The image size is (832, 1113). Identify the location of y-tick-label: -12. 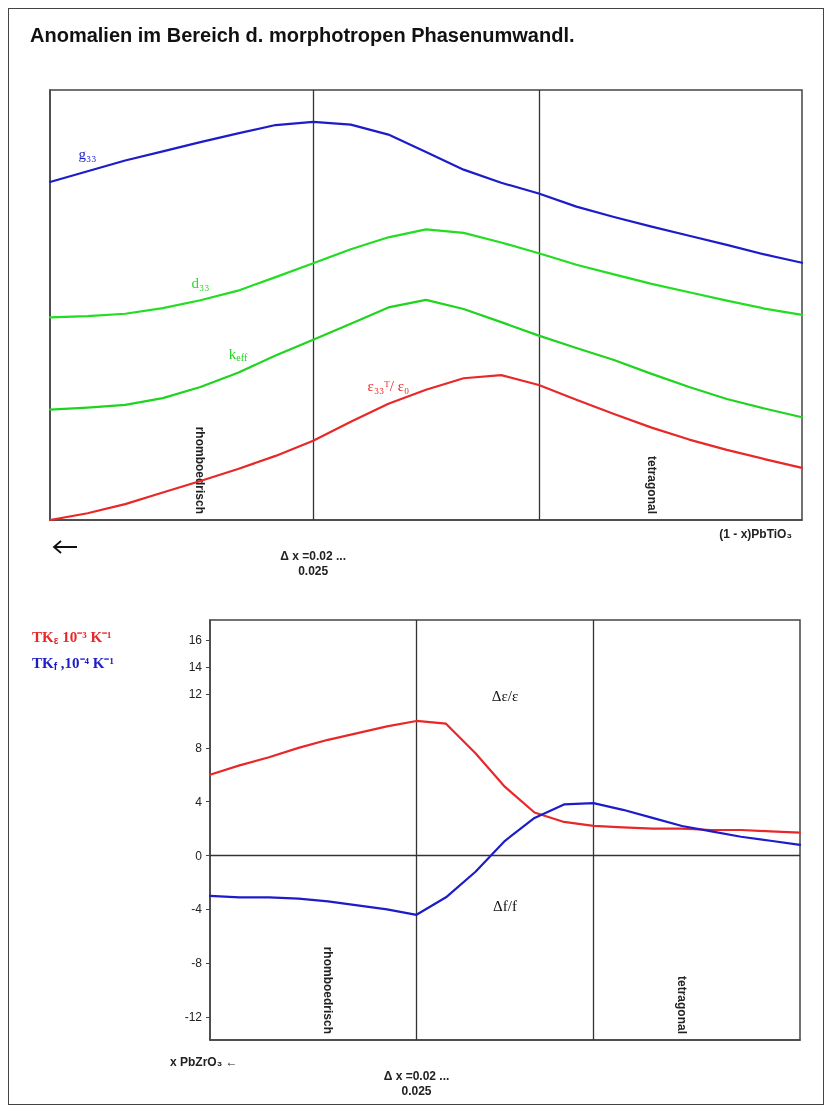
(193, 1017).